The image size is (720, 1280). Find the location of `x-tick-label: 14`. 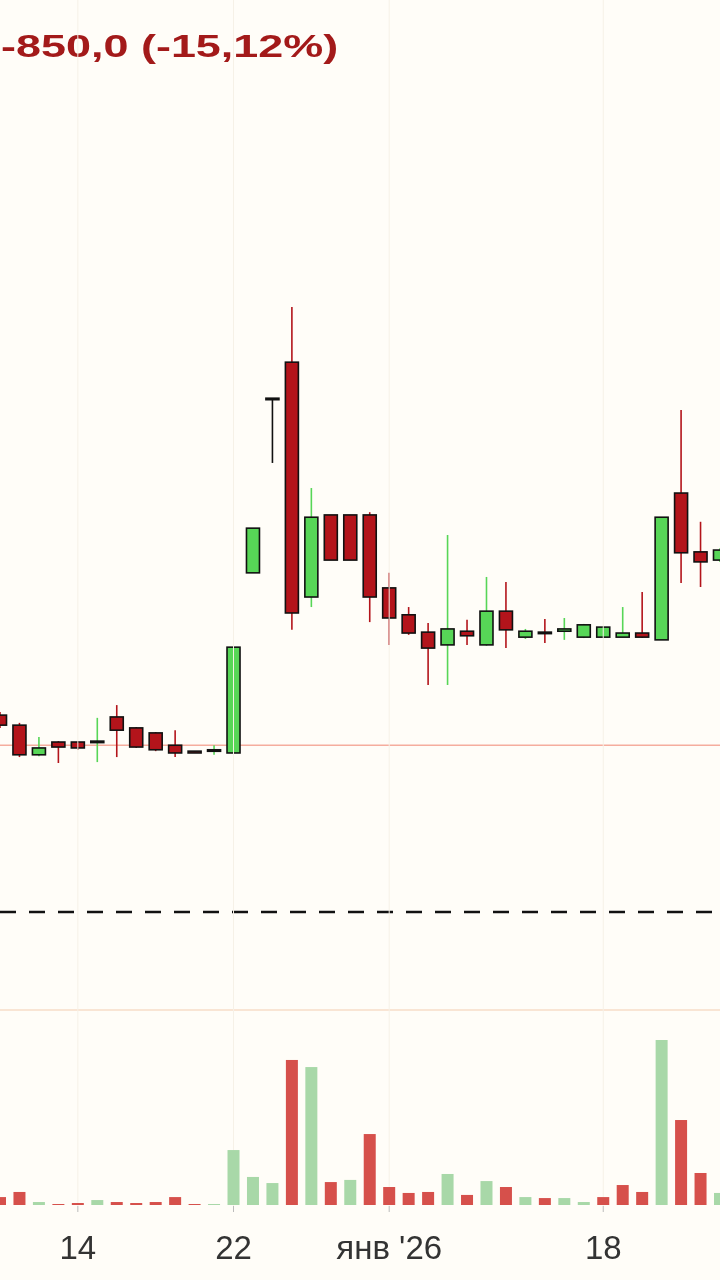

x-tick-label: 14 is located at coordinates (78, 1247).